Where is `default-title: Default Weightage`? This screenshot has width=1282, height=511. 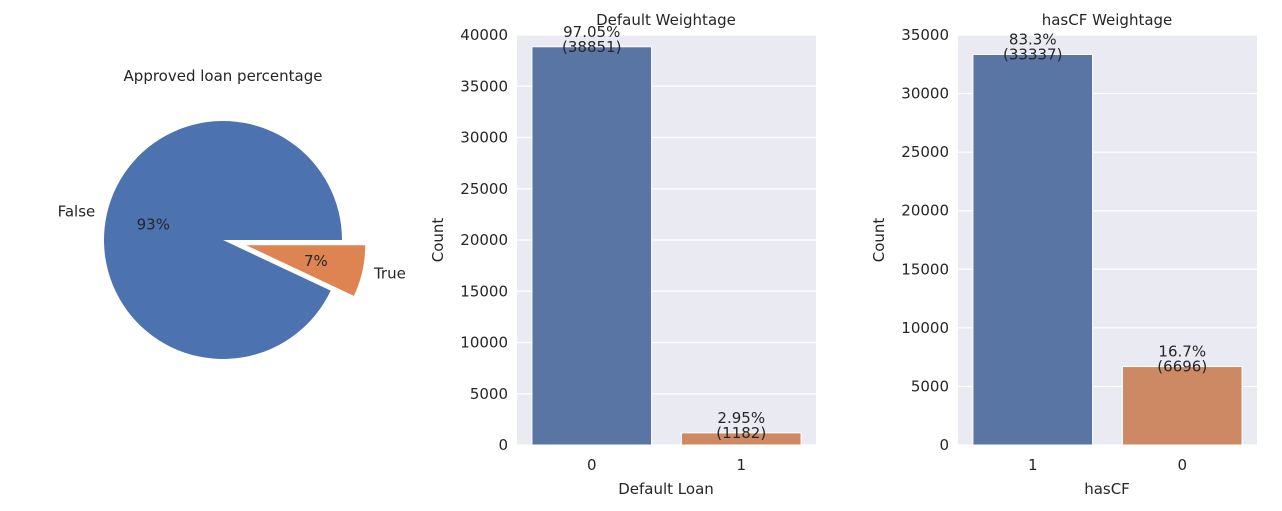
default-title: Default Weightage is located at coordinates (666, 20).